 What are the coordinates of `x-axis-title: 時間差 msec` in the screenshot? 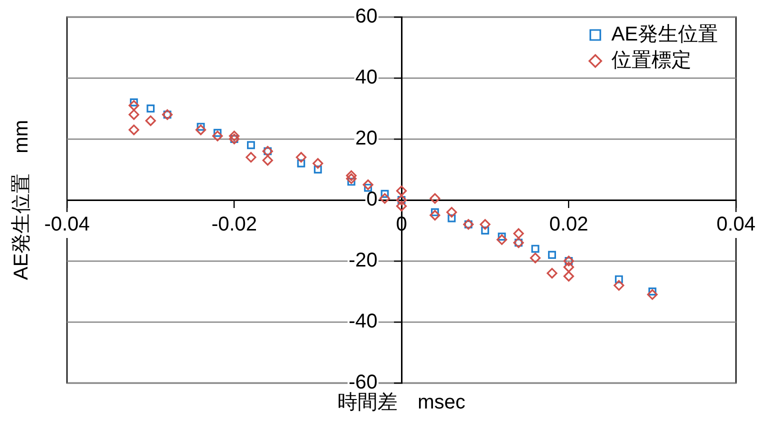 It's located at (402, 403).